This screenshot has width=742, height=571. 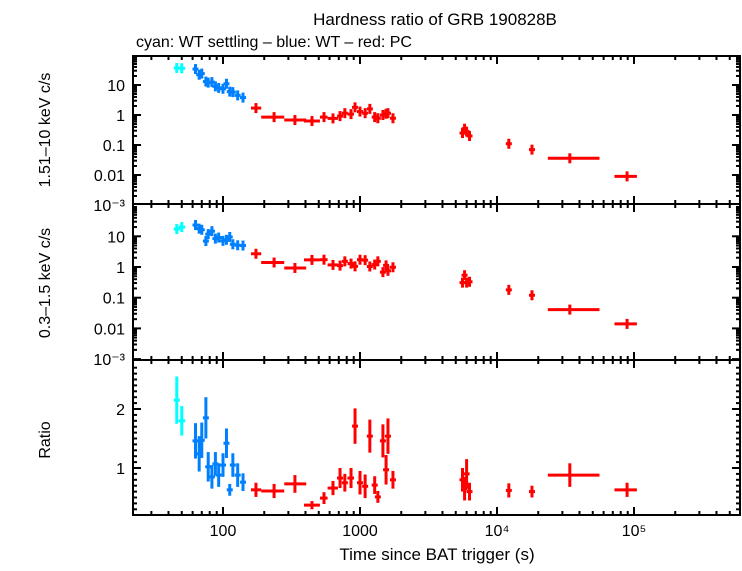 What do you see at coordinates (360, 531) in the screenshot?
I see `x-tick-label: 1000` at bounding box center [360, 531].